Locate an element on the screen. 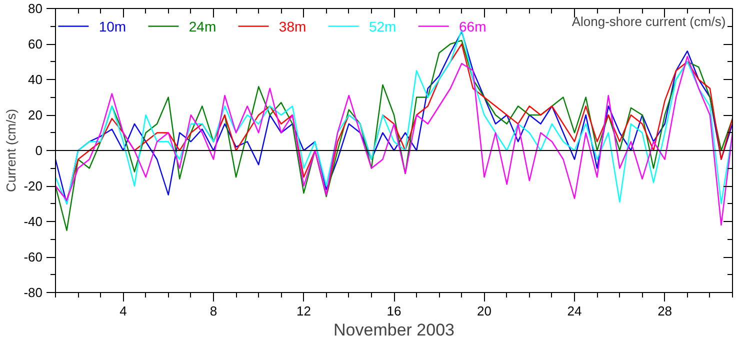  x-tick-label: 12 is located at coordinates (303, 311).